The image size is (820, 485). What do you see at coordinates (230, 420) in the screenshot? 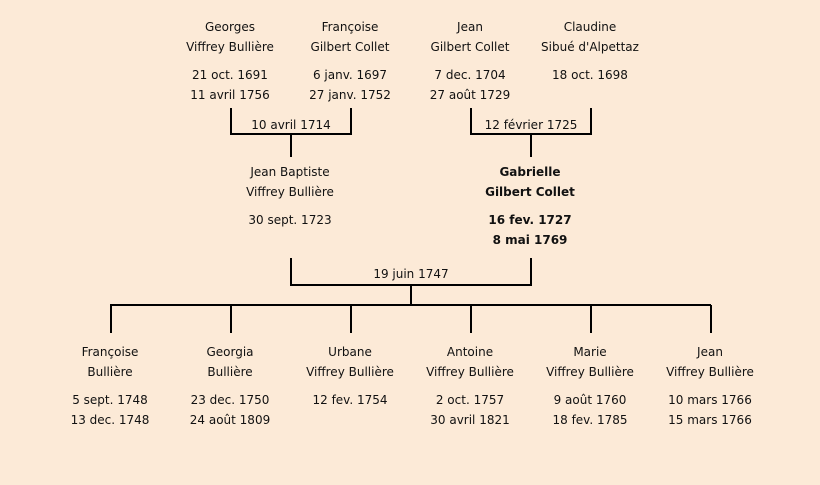
I see `death-date: 24 août 1809` at bounding box center [230, 420].